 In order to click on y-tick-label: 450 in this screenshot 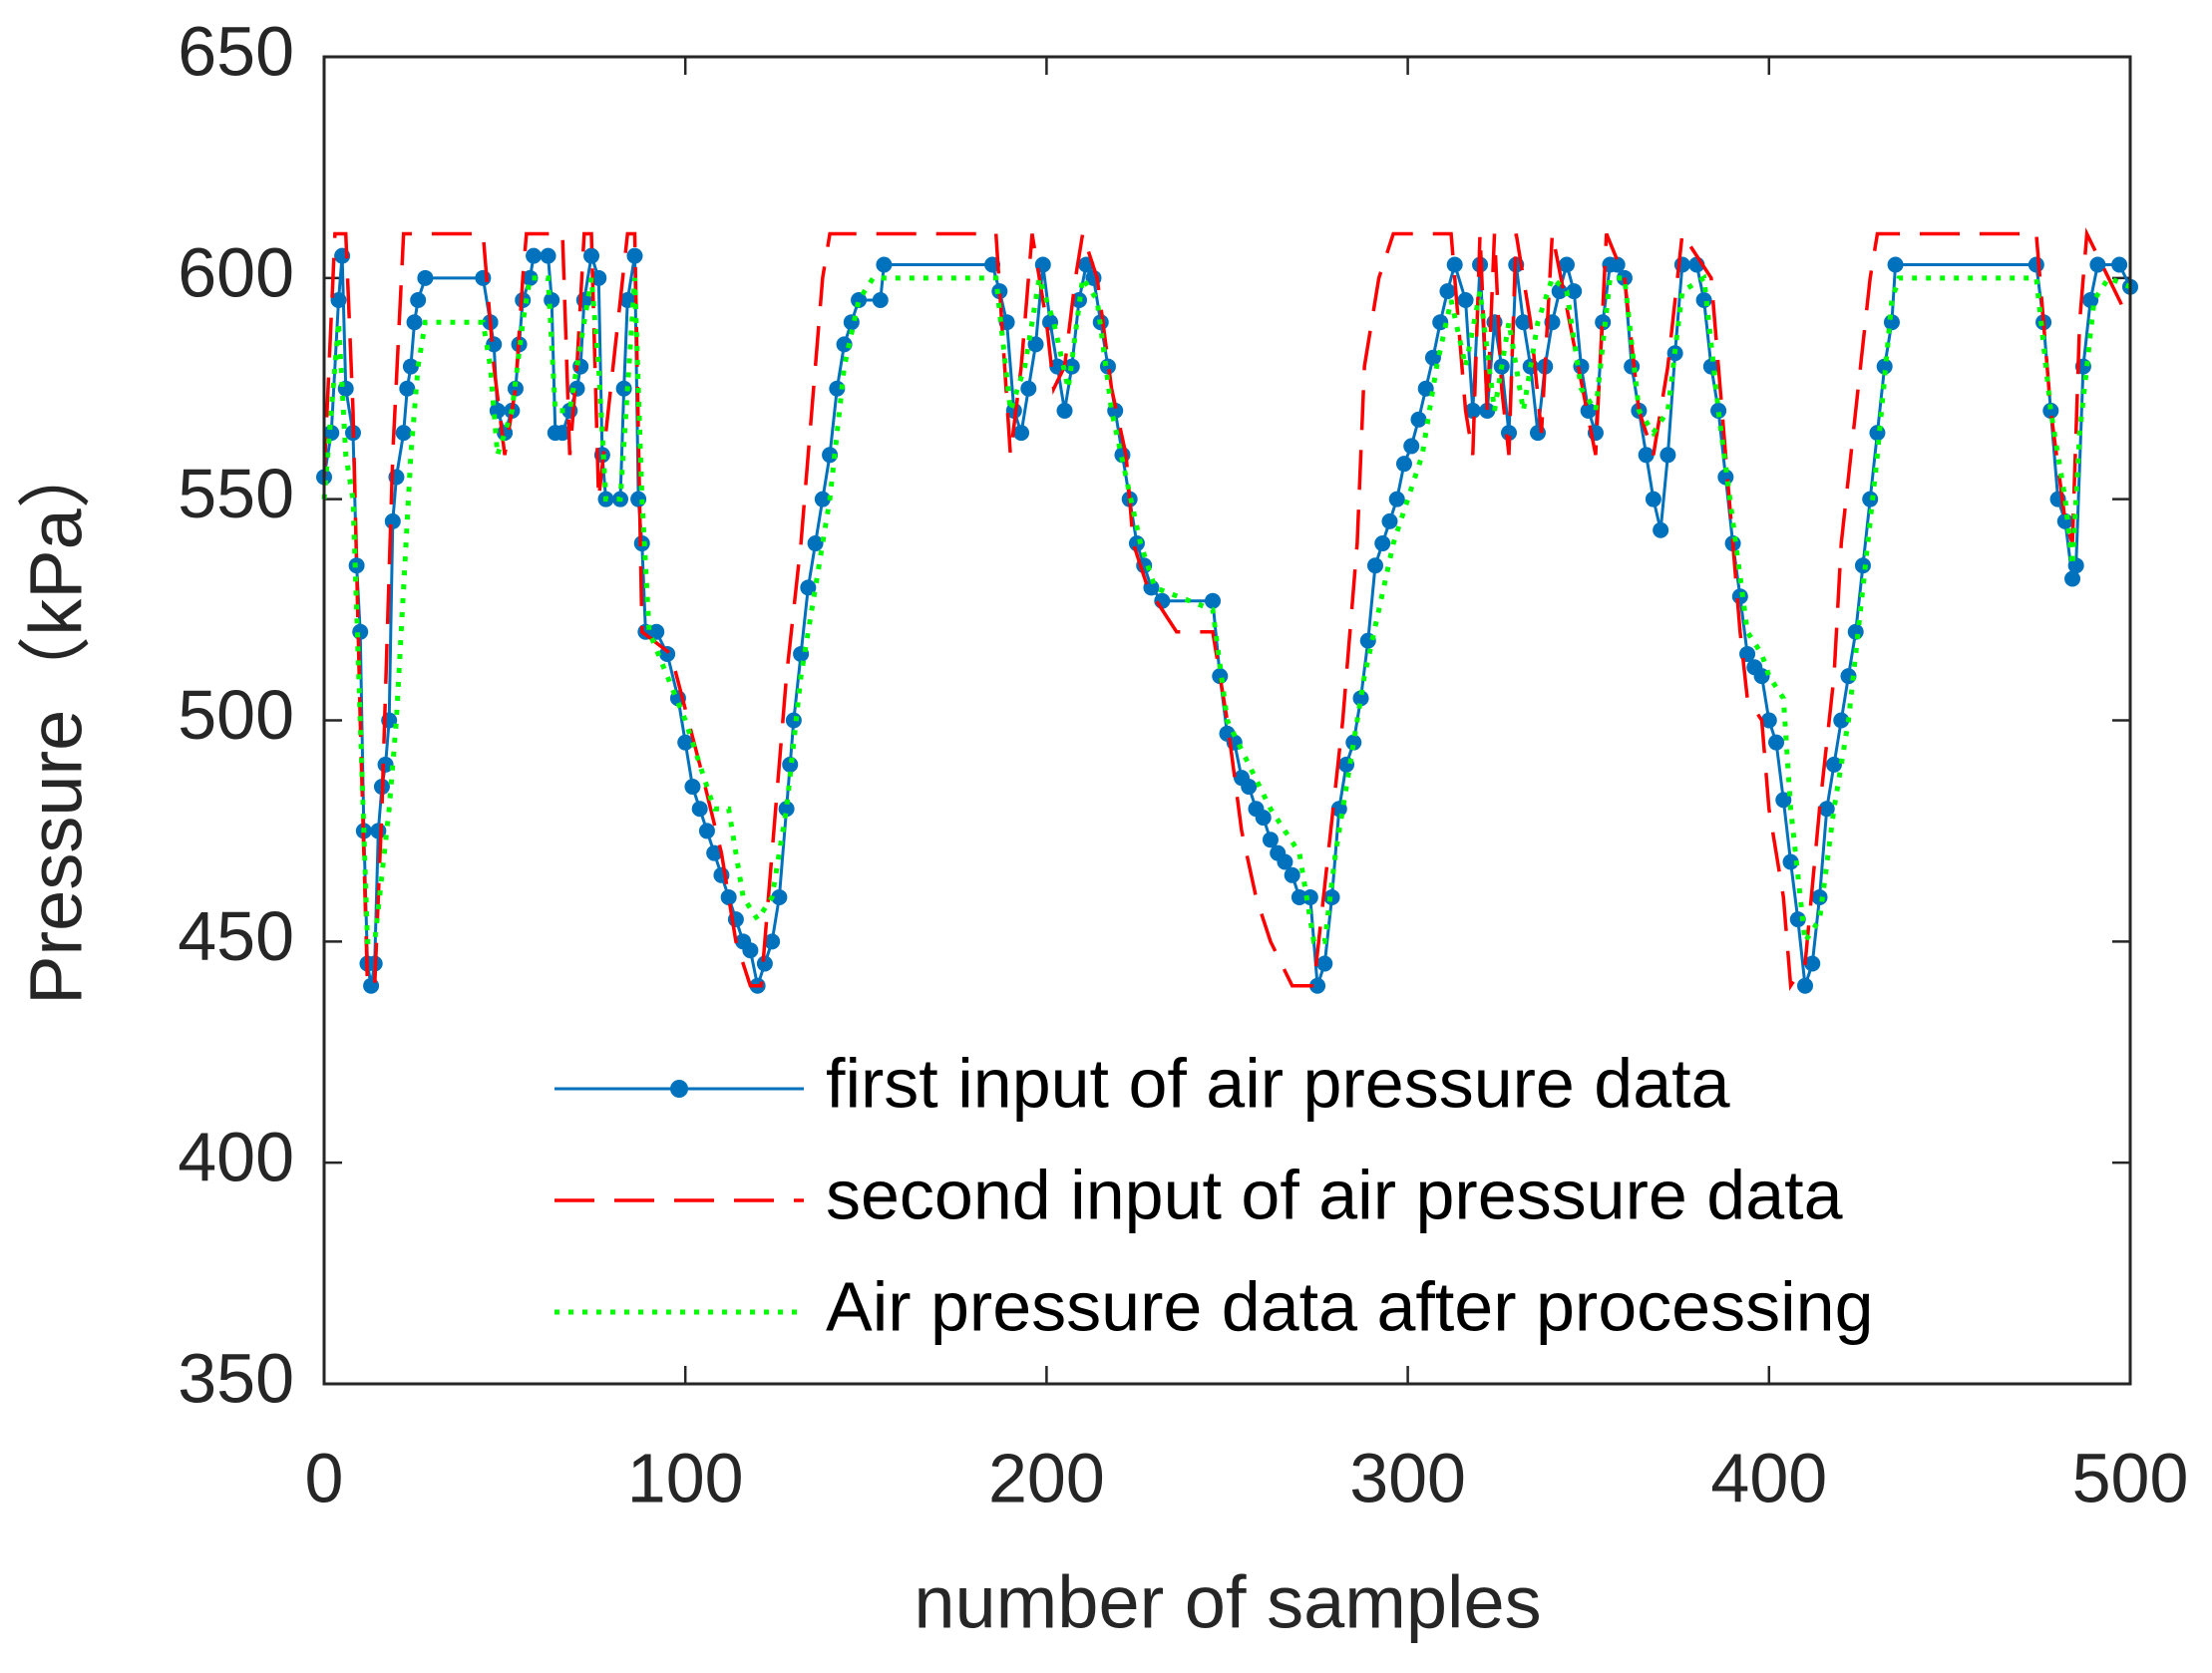, I will do `click(236, 936)`.